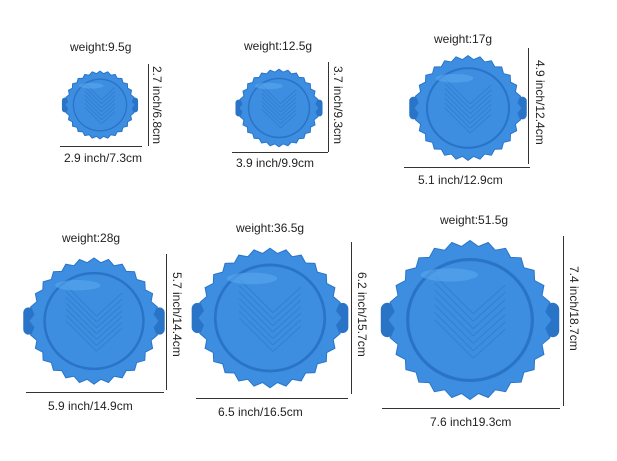 The image size is (617, 461). I want to click on weight-label: weight:28g, so click(91, 238).